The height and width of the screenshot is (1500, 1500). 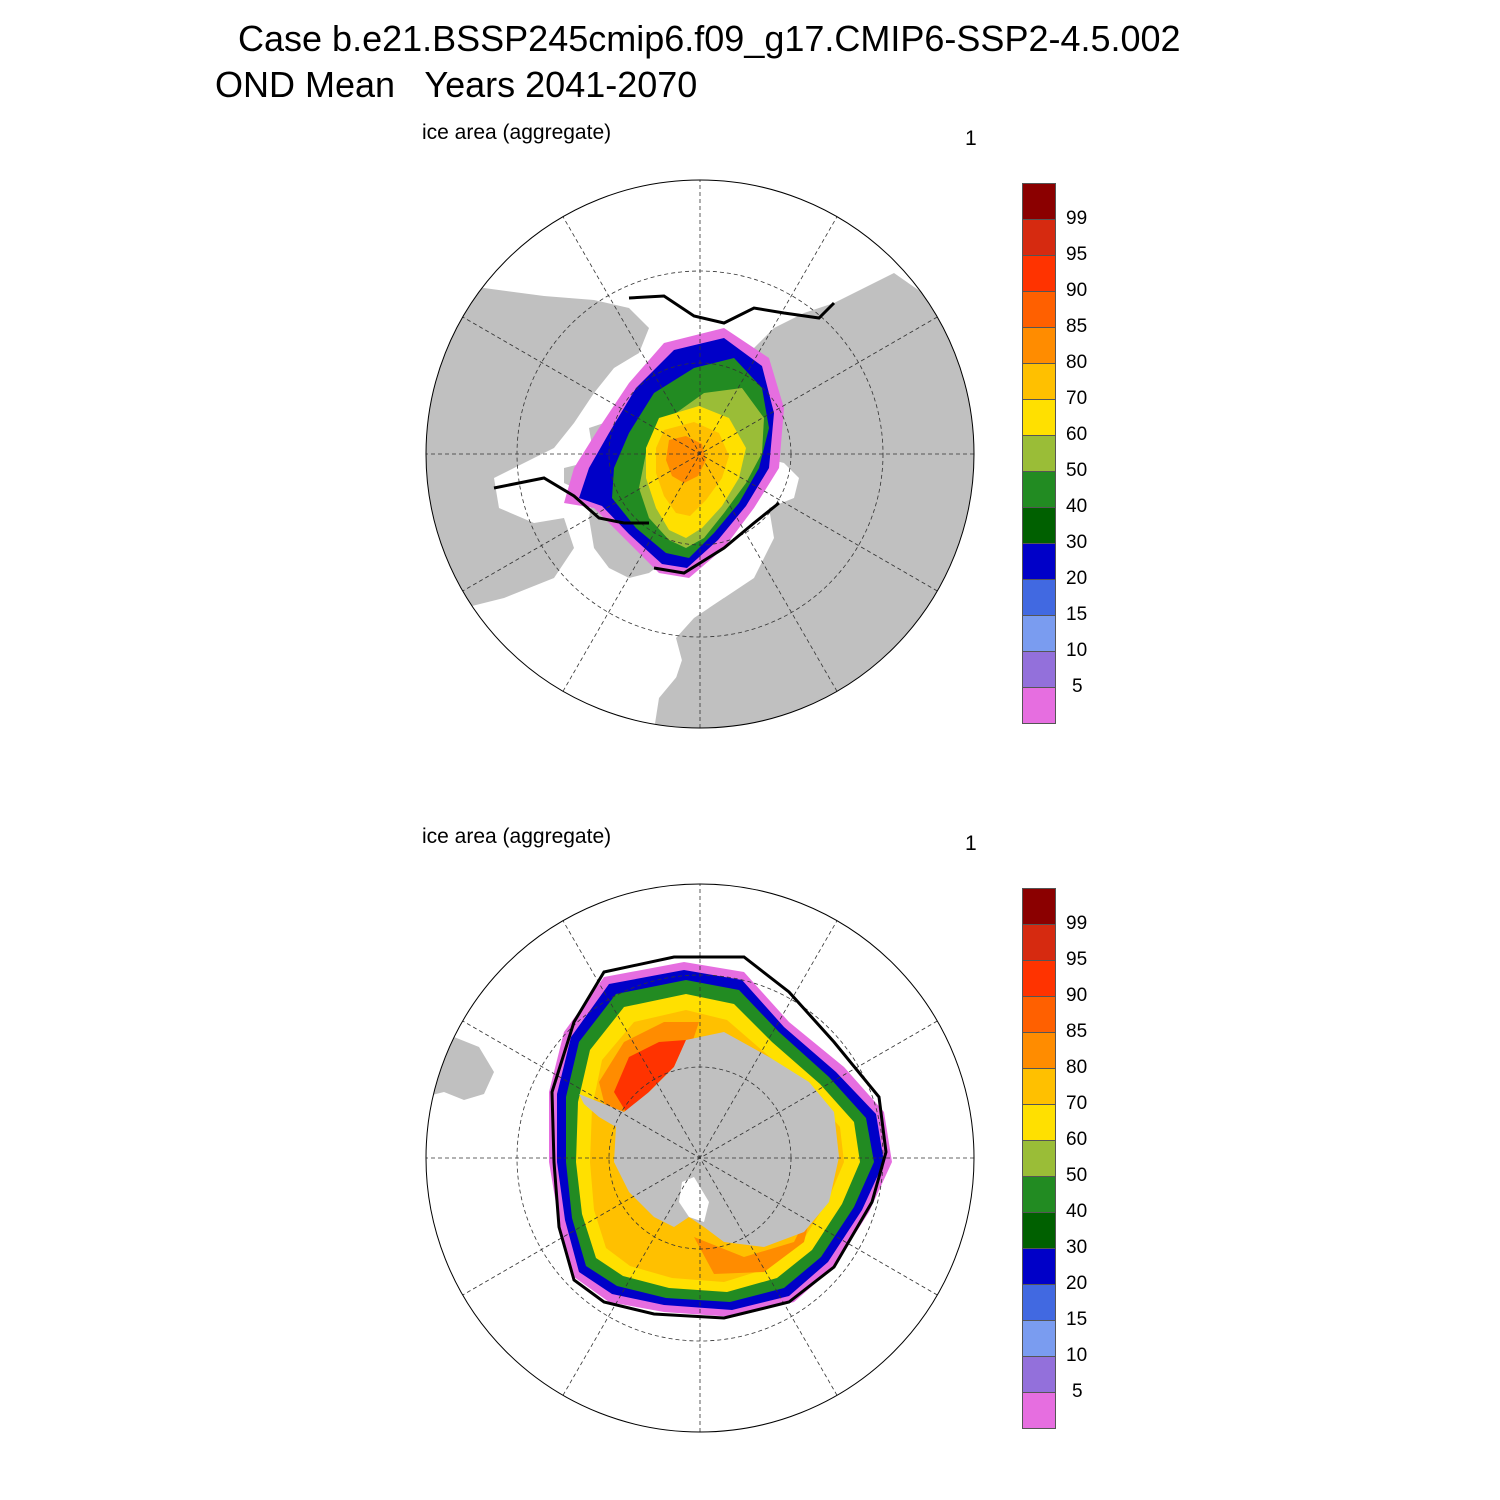 I want to click on colorbar-north, so click(x=1039, y=453).